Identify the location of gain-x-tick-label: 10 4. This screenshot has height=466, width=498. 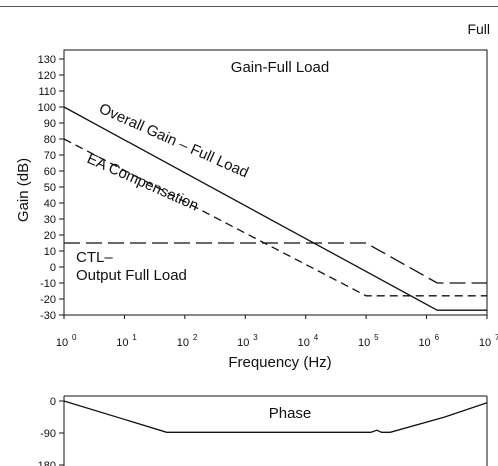
(308, 341).